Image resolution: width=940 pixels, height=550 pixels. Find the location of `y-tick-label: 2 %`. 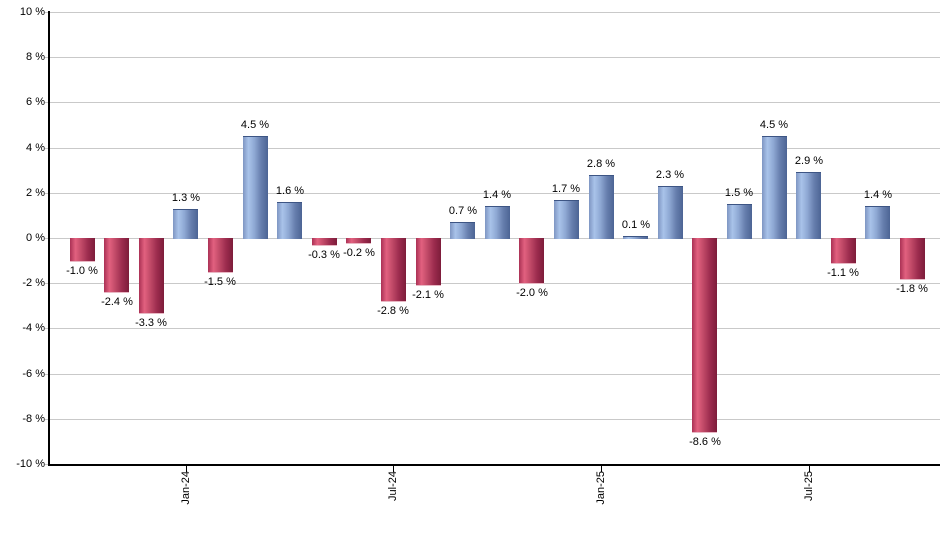

y-tick-label: 2 % is located at coordinates (35, 193).